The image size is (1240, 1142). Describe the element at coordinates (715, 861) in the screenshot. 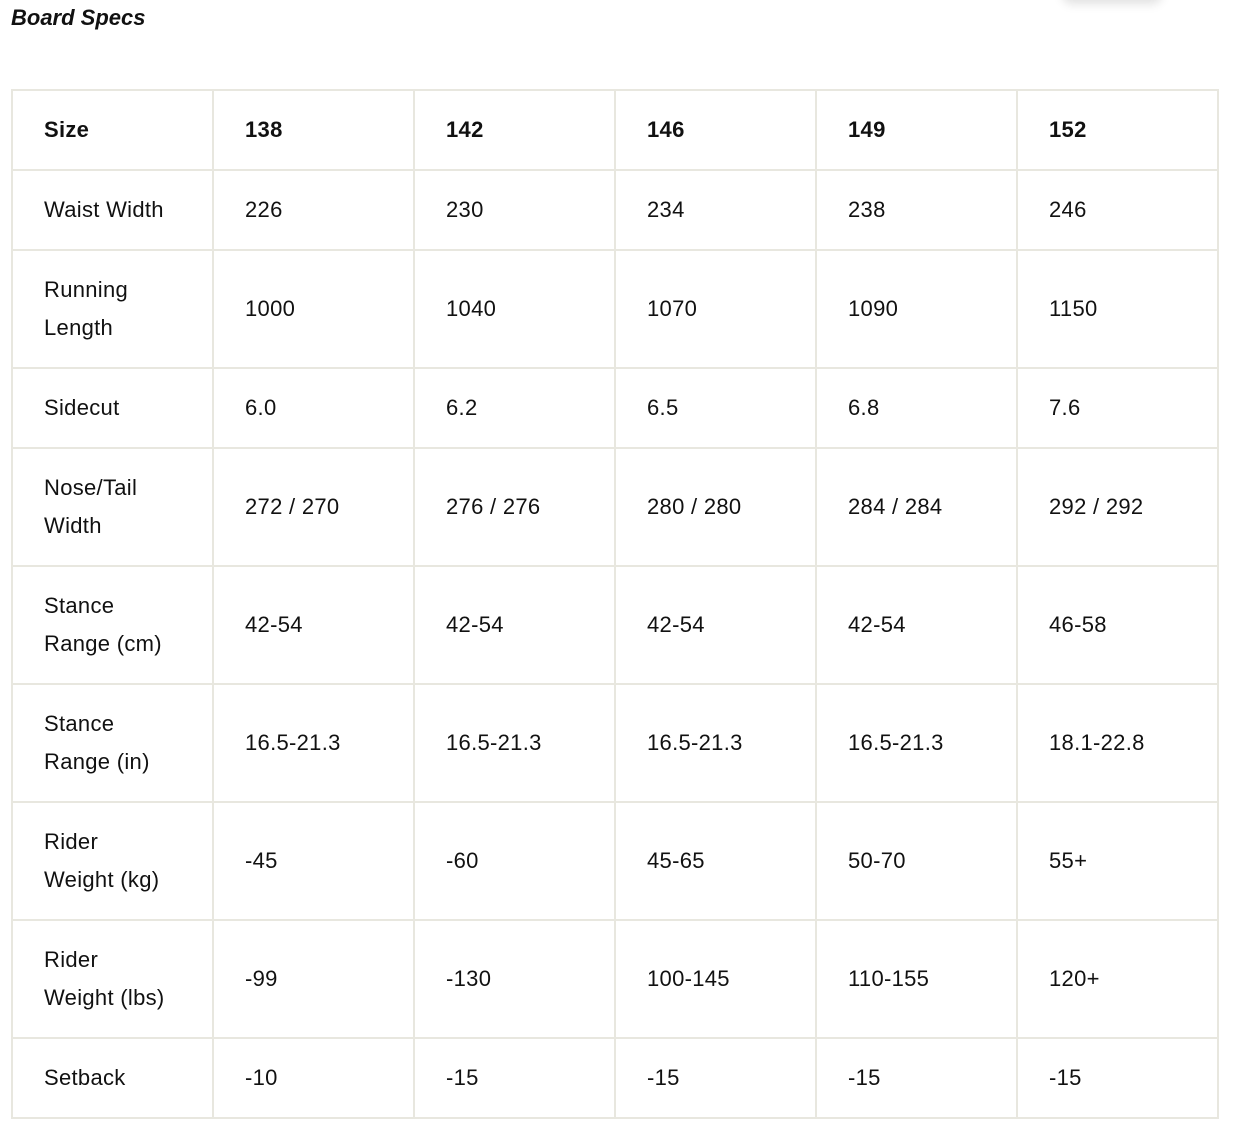

I see `value-cell: 45-65` at that location.